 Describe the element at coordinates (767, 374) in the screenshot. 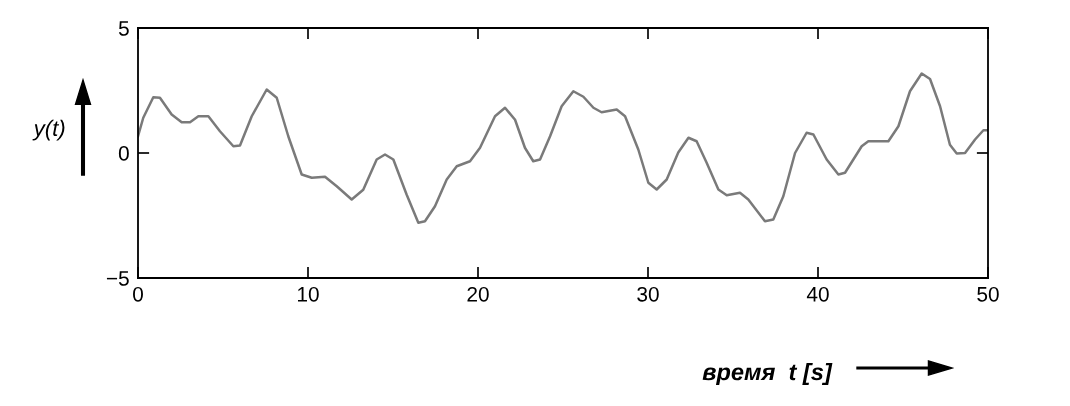

I see `x-axis-title: время t [s]` at that location.